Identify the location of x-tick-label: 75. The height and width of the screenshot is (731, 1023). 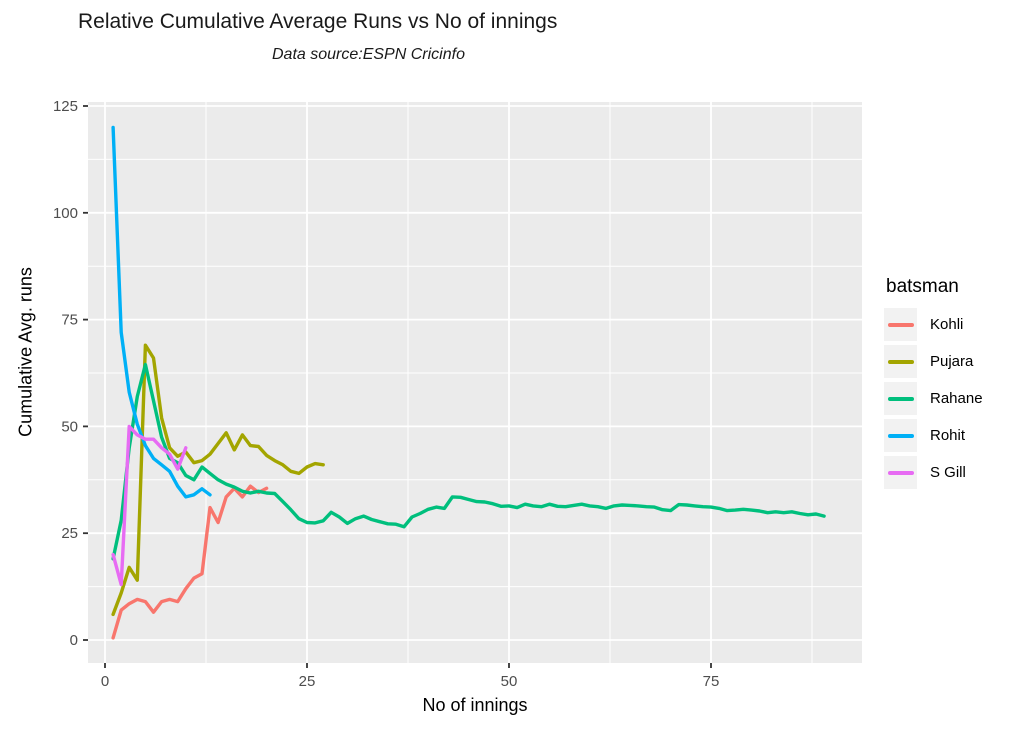
(711, 681).